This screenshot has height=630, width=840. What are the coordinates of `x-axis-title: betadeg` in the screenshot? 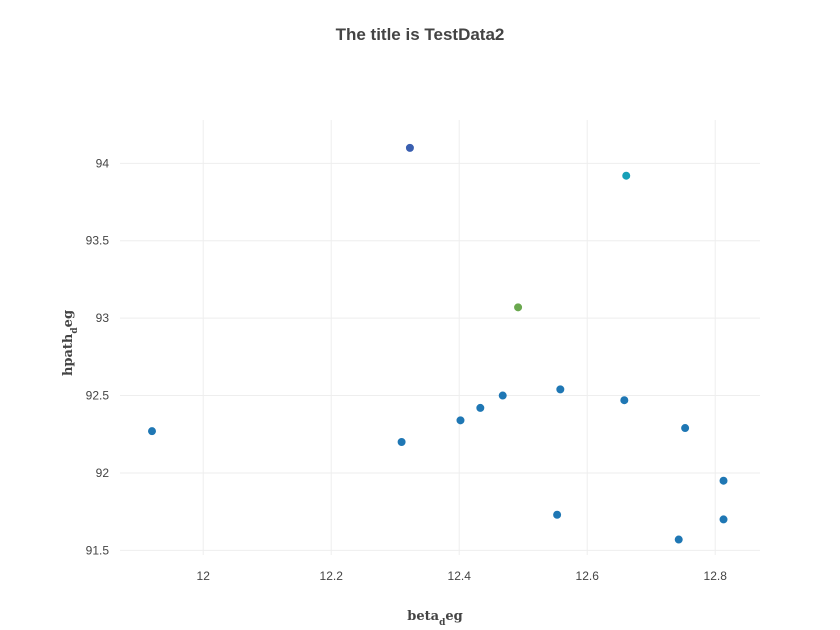 It's located at (434, 618).